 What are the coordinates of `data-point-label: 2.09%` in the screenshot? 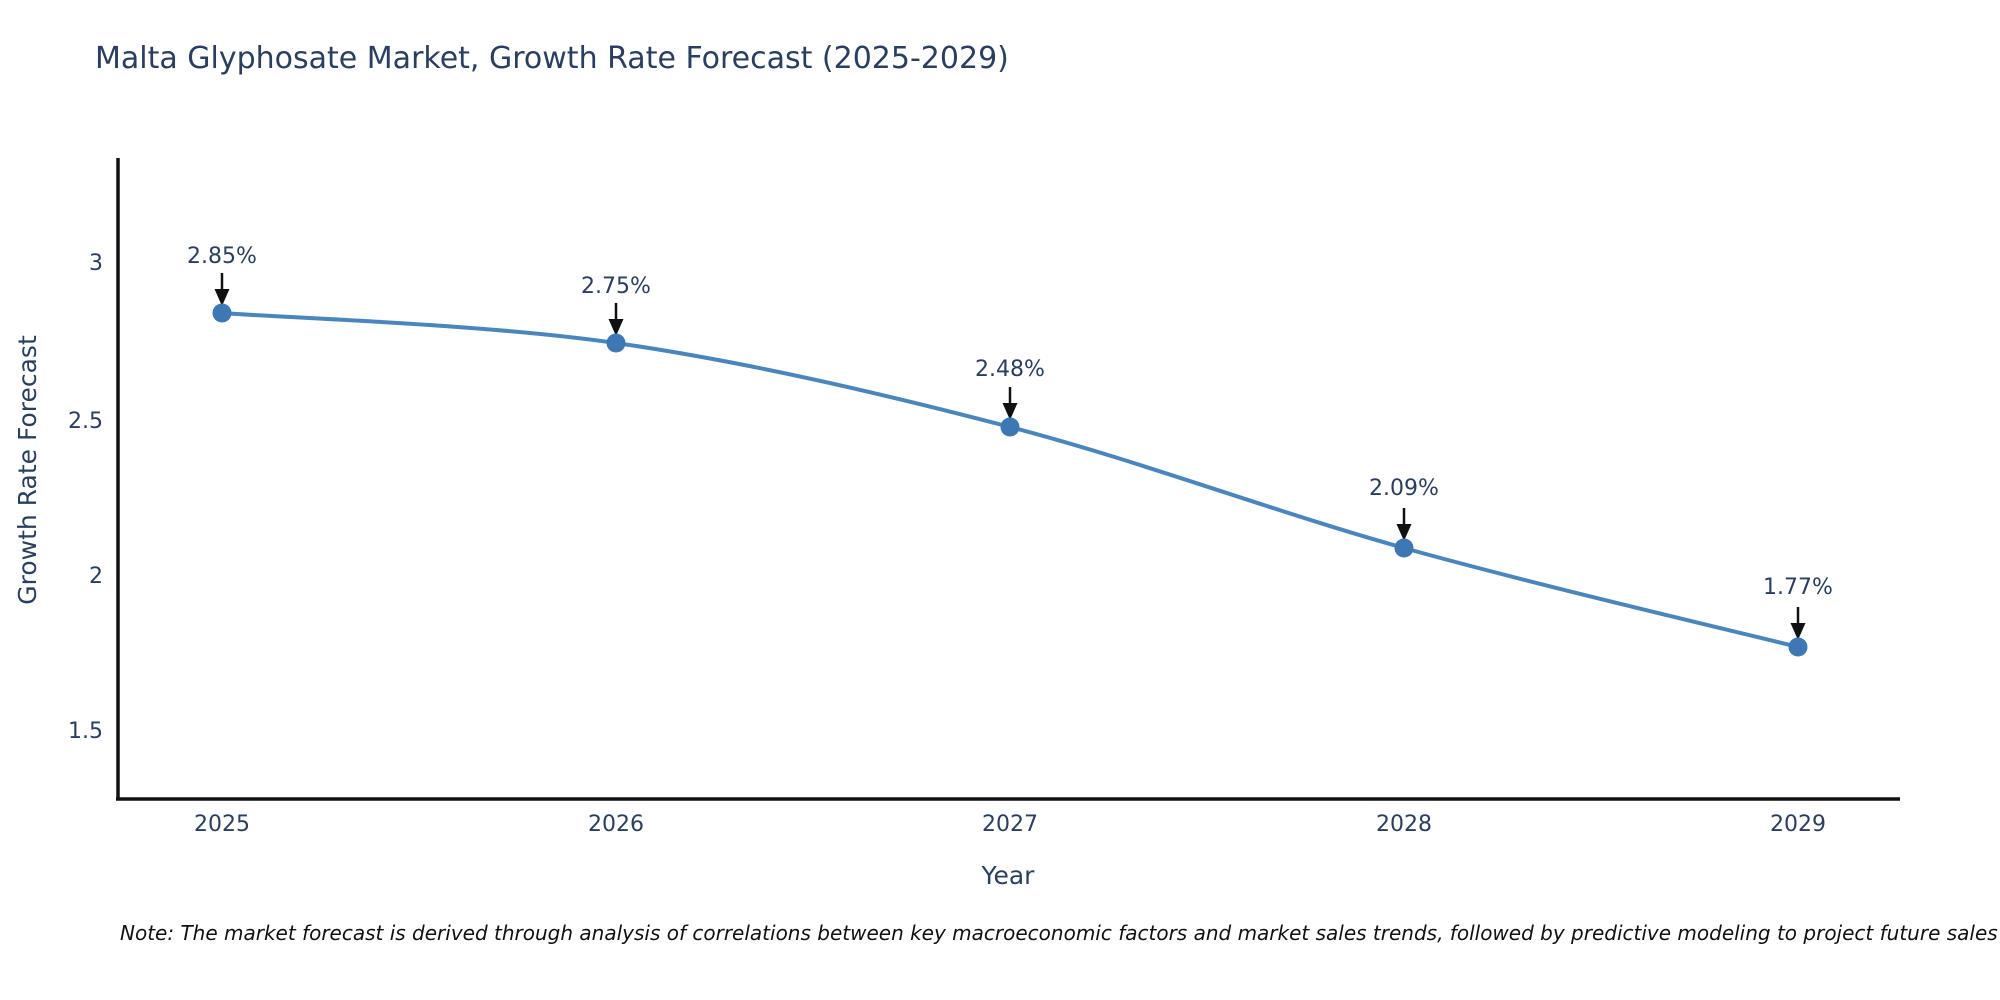 It's located at (1404, 488).